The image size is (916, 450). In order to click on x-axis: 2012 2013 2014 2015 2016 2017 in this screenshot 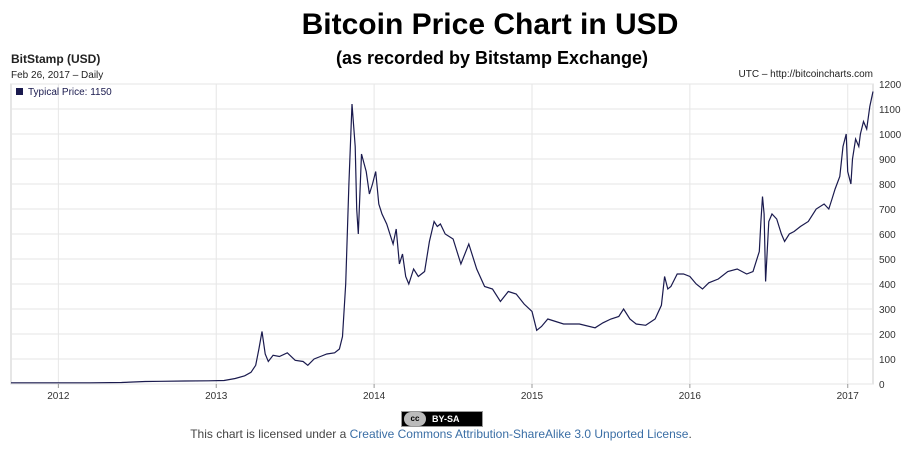, I will do `click(453, 393)`.